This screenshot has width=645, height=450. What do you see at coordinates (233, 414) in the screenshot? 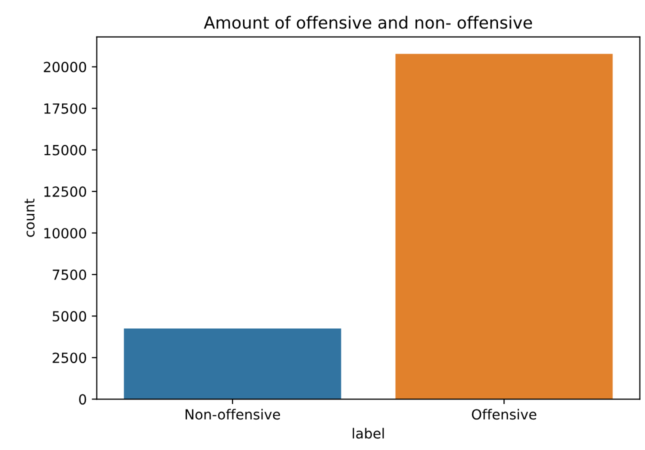
I see `x-tick-label: Non-offensive` at bounding box center [233, 414].